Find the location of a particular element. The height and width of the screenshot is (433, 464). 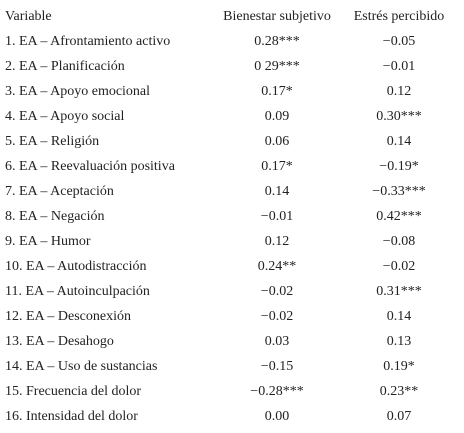

value-cell: 0.07 is located at coordinates (399, 416).